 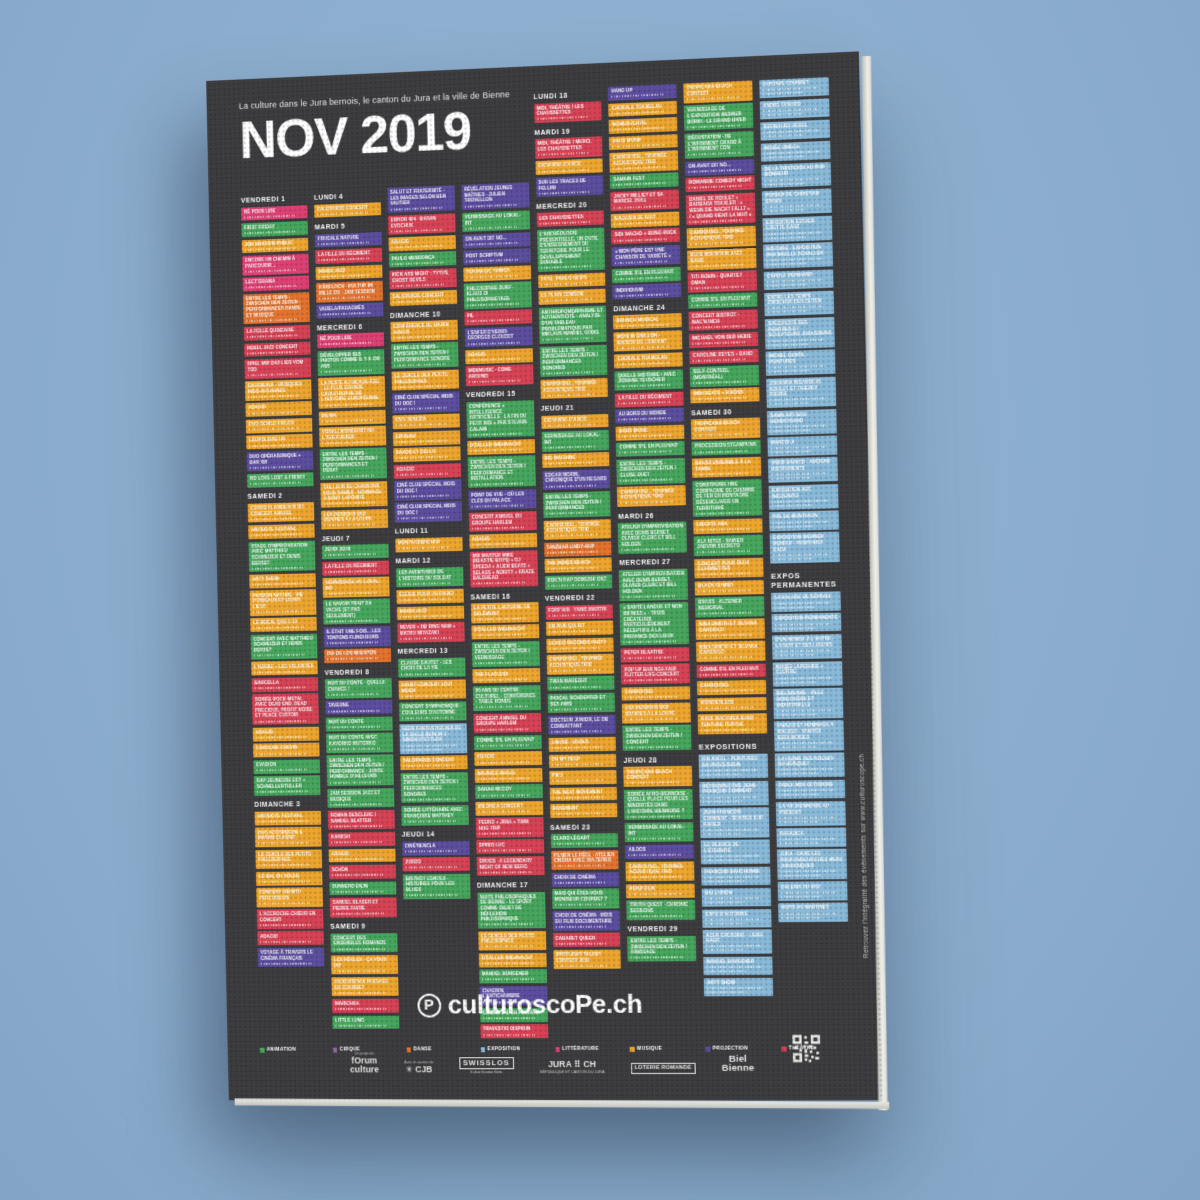 I want to click on sponsor-swisslos: SWISSLOS Kultur Kanton Bern, so click(x=486, y=1066).